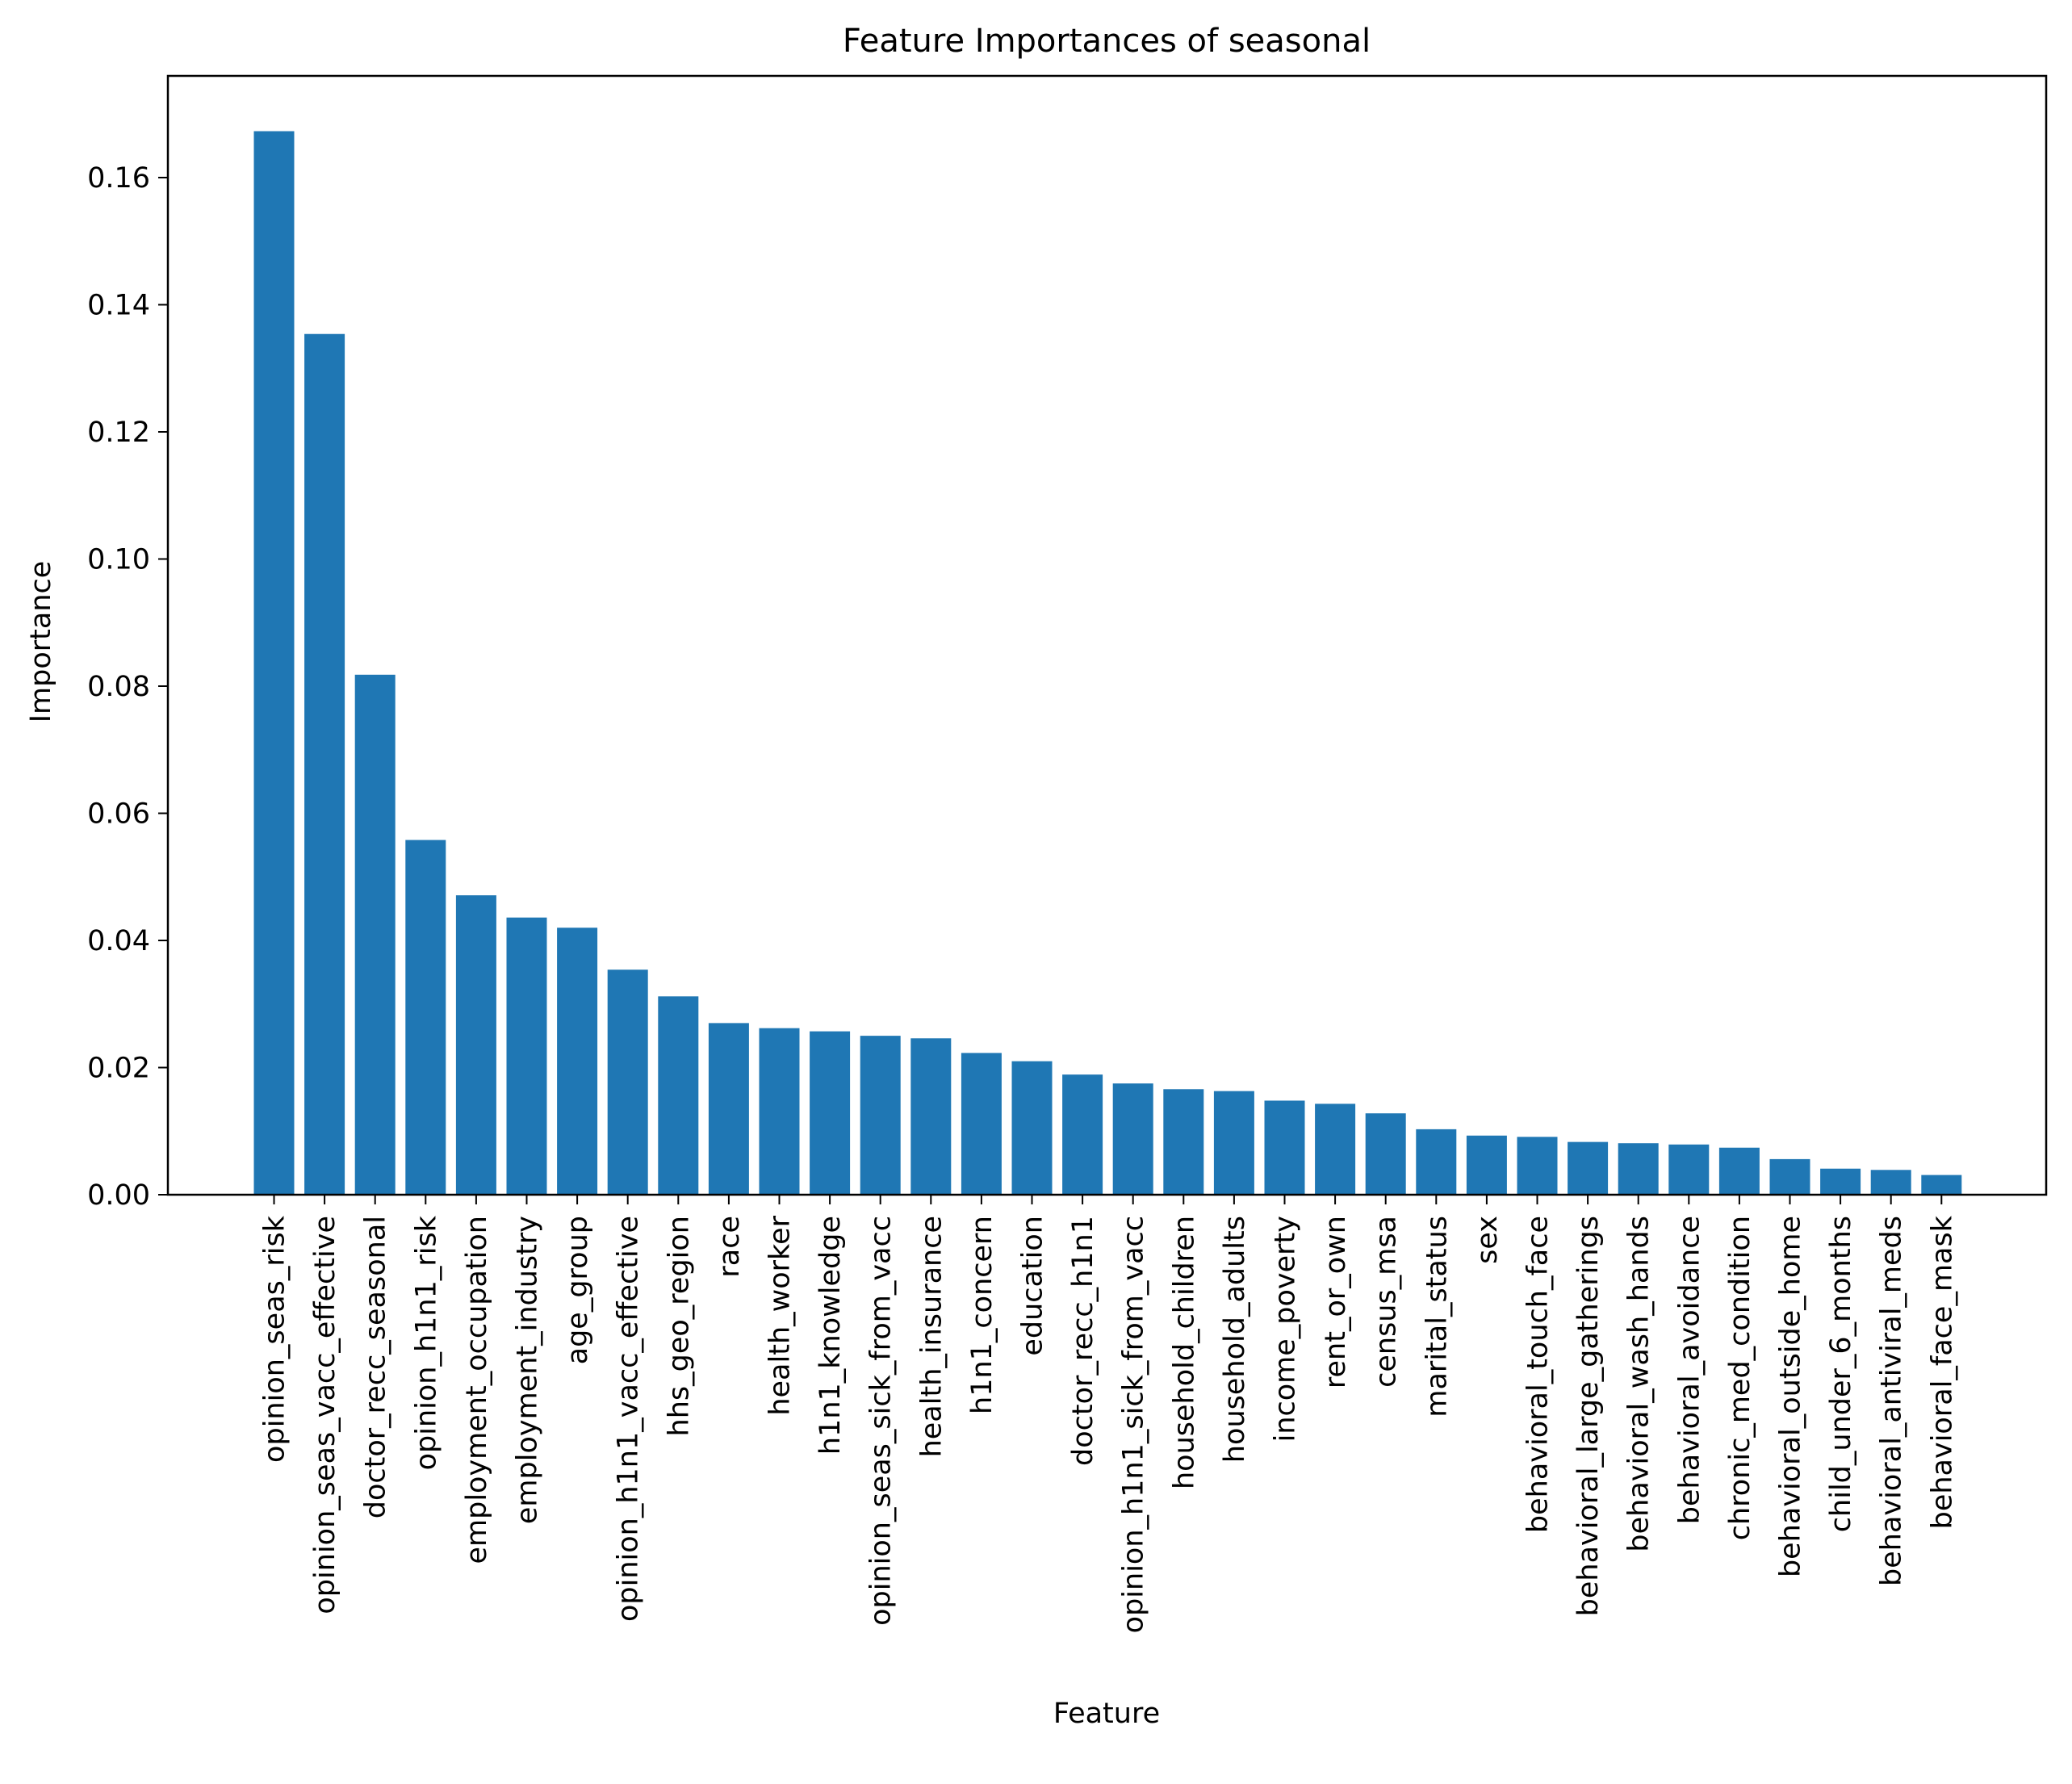 Image resolution: width=2072 pixels, height=1784 pixels. I want to click on x-tick-label: opinion_seas_vacc_effective, so click(325, 1415).